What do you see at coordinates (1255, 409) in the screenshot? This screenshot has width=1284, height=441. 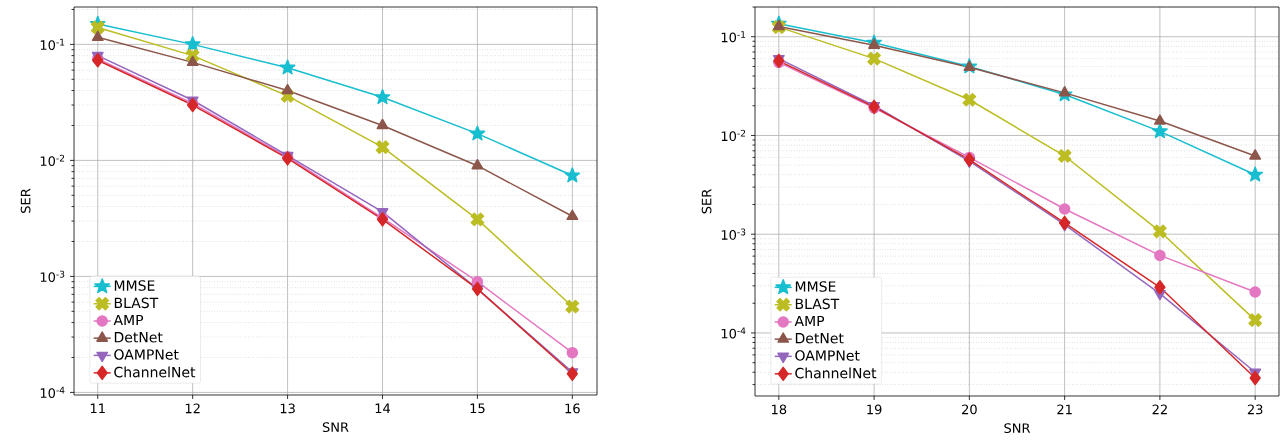 I see `x-tick-label: 23` at bounding box center [1255, 409].